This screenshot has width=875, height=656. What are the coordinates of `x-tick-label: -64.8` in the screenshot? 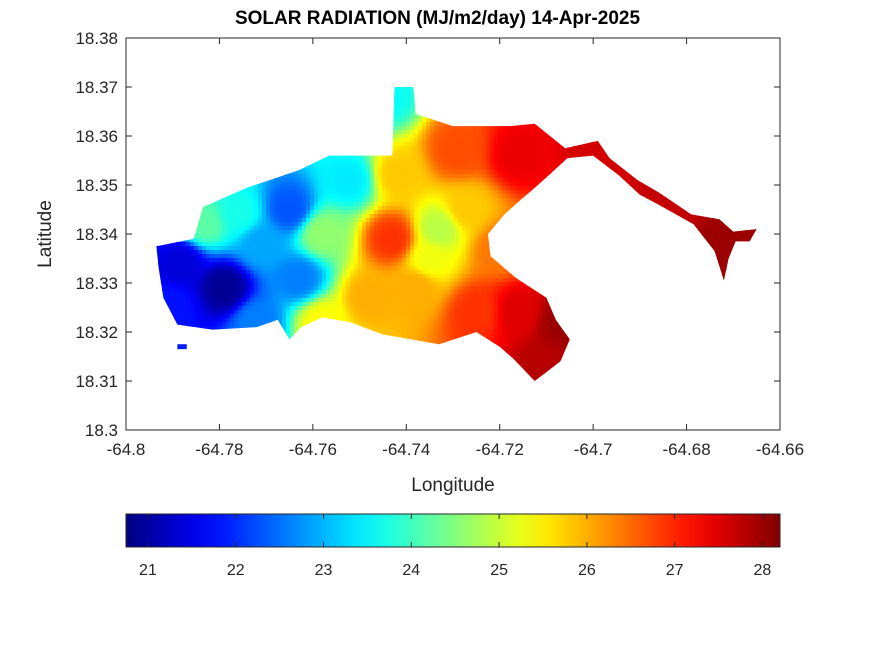 It's located at (126, 449).